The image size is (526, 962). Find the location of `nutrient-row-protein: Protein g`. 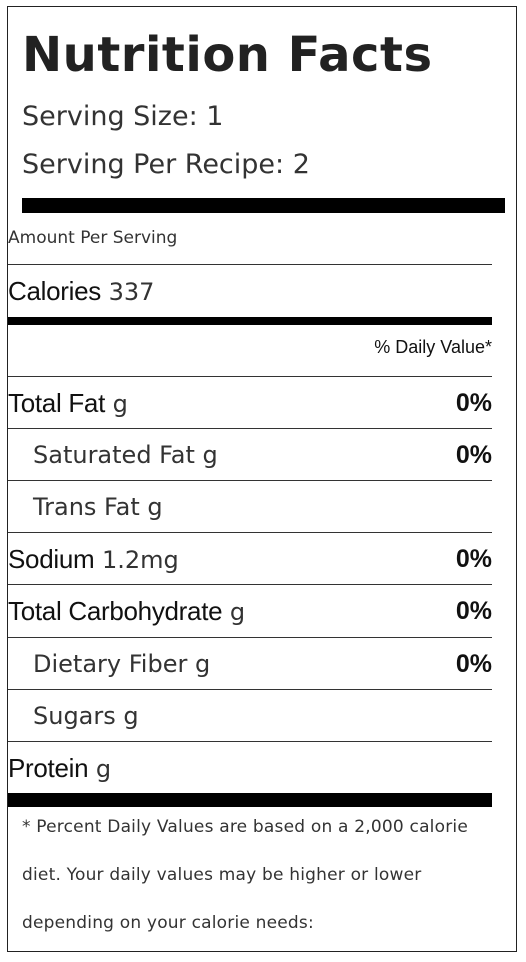

nutrient-row-protein: Protein g is located at coordinates (250, 768).